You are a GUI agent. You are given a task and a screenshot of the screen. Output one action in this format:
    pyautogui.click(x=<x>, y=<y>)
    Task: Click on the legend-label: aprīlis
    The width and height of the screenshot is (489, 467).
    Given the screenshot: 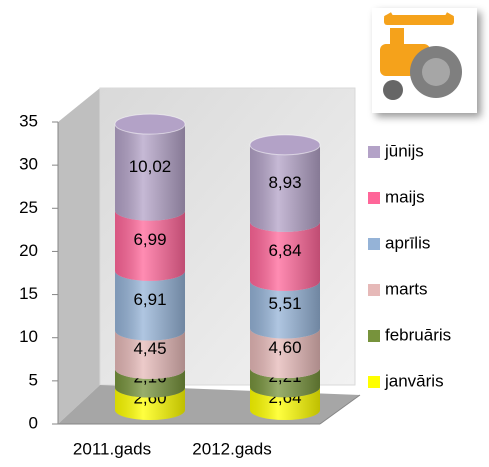 What is the action you would take?
    pyautogui.click(x=407, y=242)
    